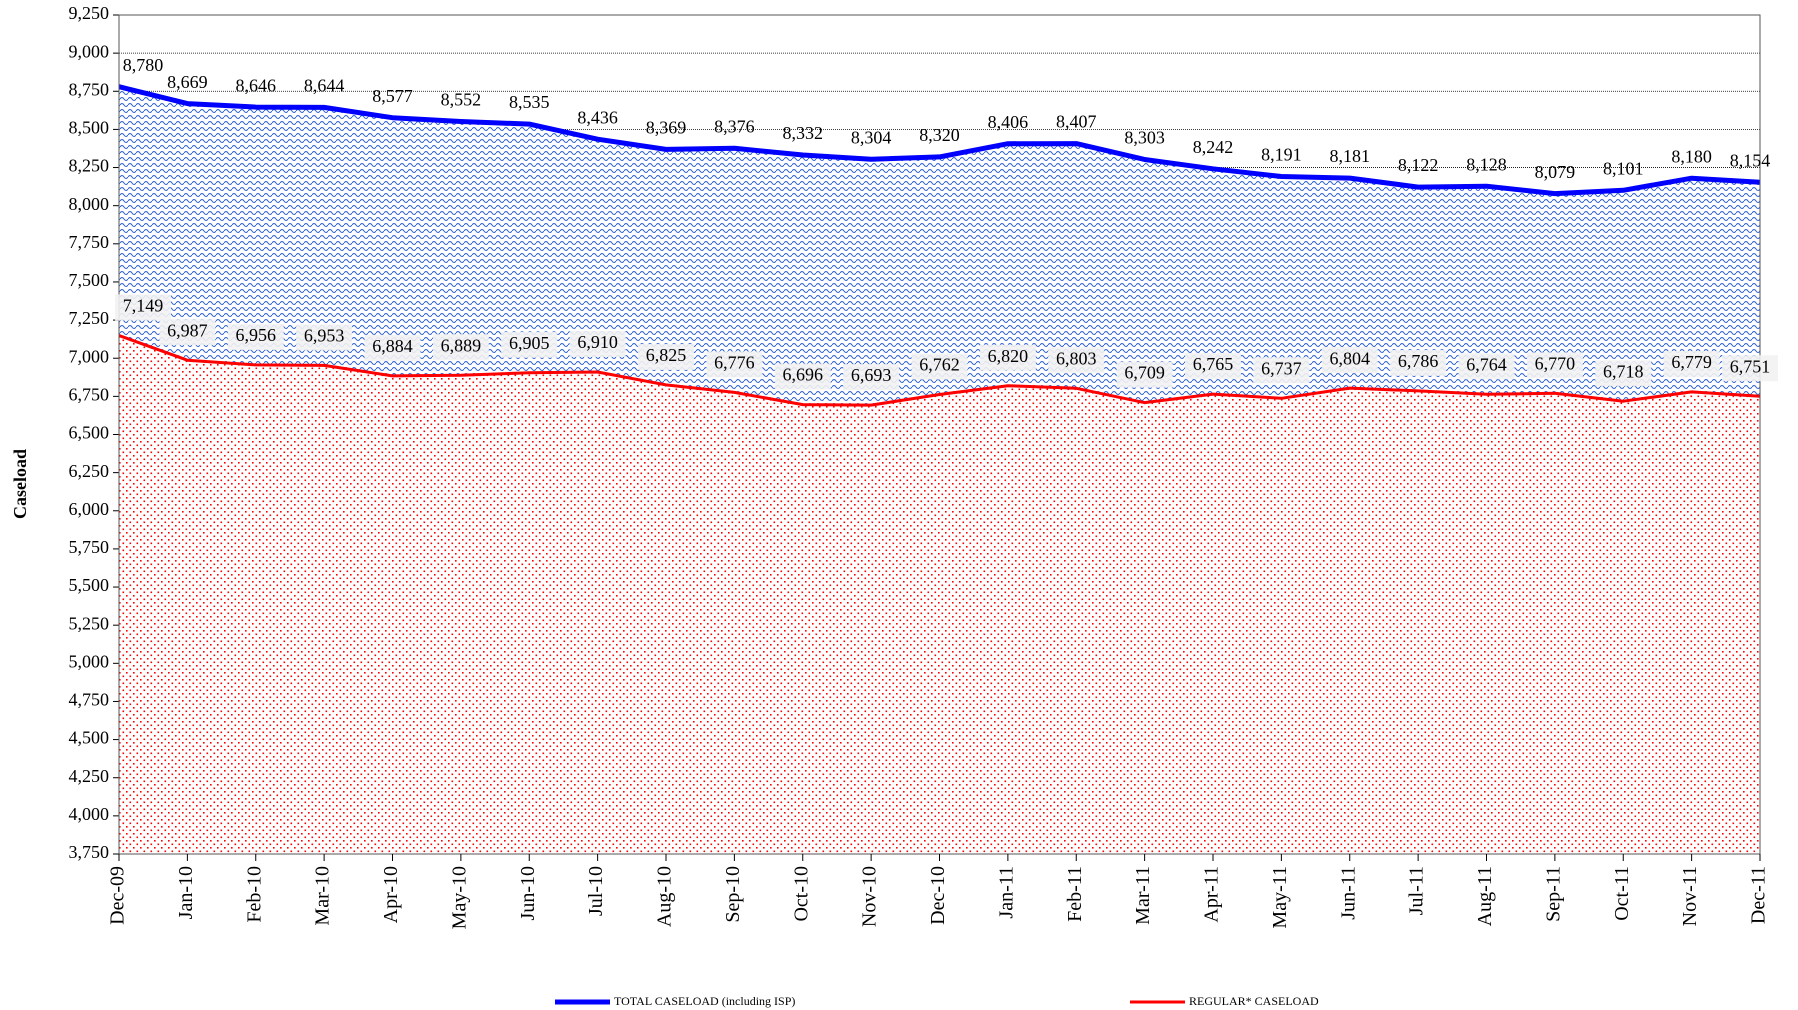 This screenshot has height=1010, width=1798. Describe the element at coordinates (89, 776) in the screenshot. I see `y-tick-label: 4,250` at that location.